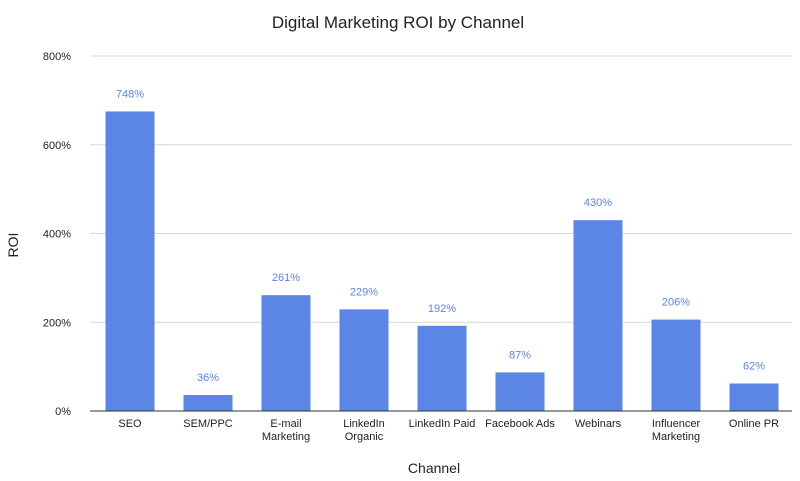 Image resolution: width=800 pixels, height=481 pixels. What do you see at coordinates (208, 378) in the screenshot?
I see `data-label: 36%` at bounding box center [208, 378].